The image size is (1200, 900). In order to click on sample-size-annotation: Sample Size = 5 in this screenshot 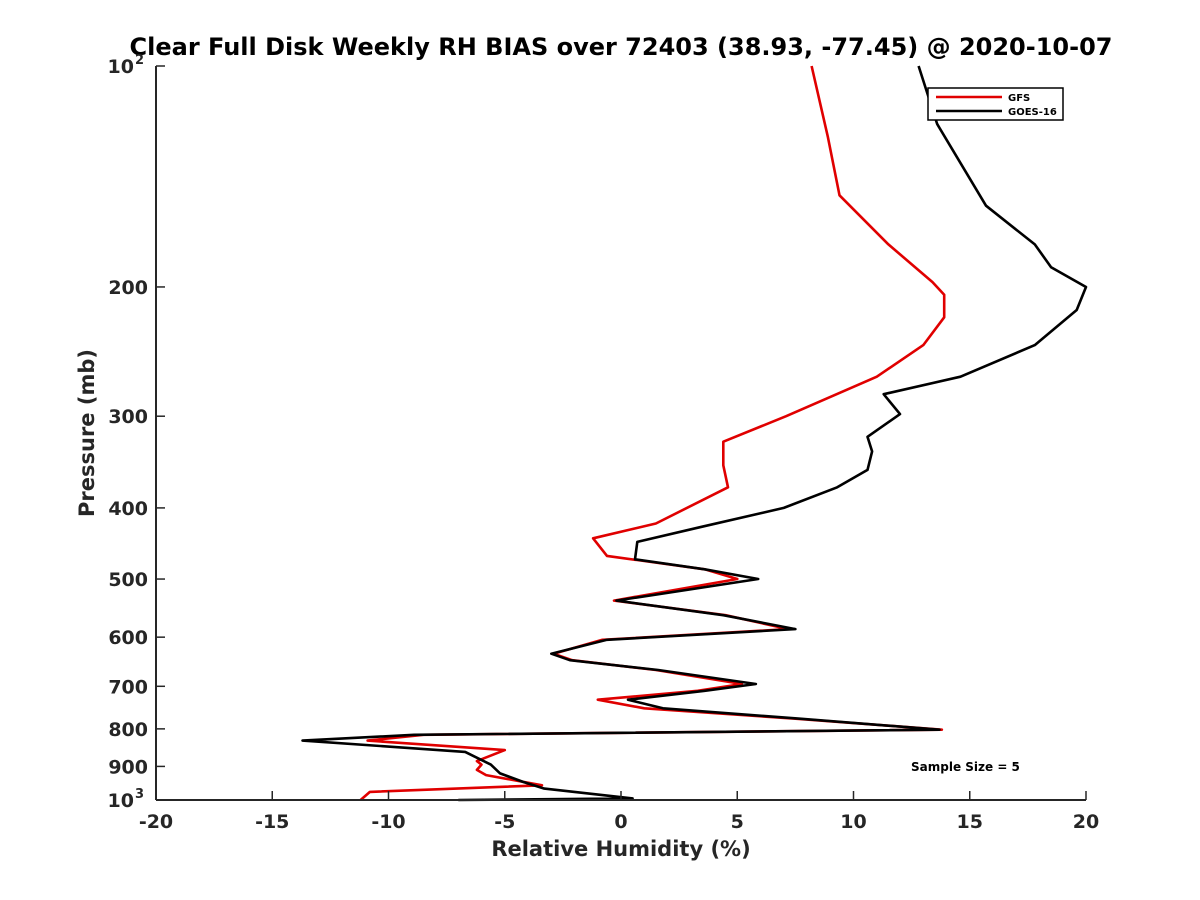, I will do `click(965, 767)`.